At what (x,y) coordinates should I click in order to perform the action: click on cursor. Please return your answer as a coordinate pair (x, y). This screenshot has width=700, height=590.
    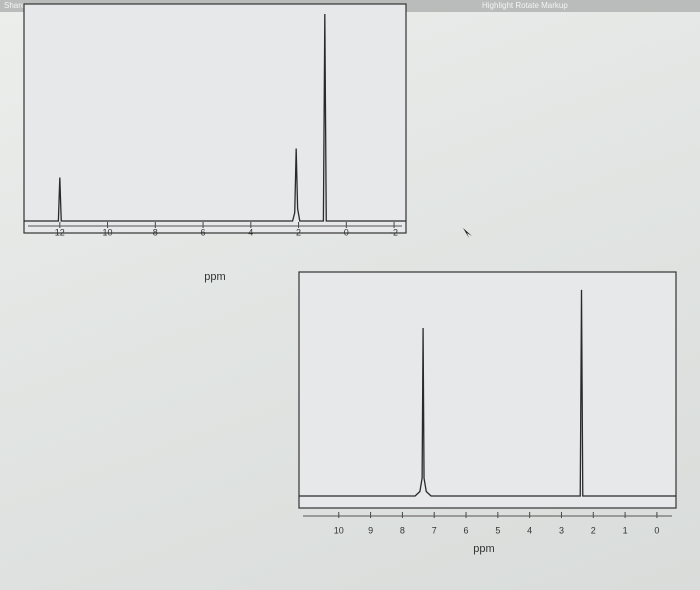
    Looking at the image, I should click on (467, 233).